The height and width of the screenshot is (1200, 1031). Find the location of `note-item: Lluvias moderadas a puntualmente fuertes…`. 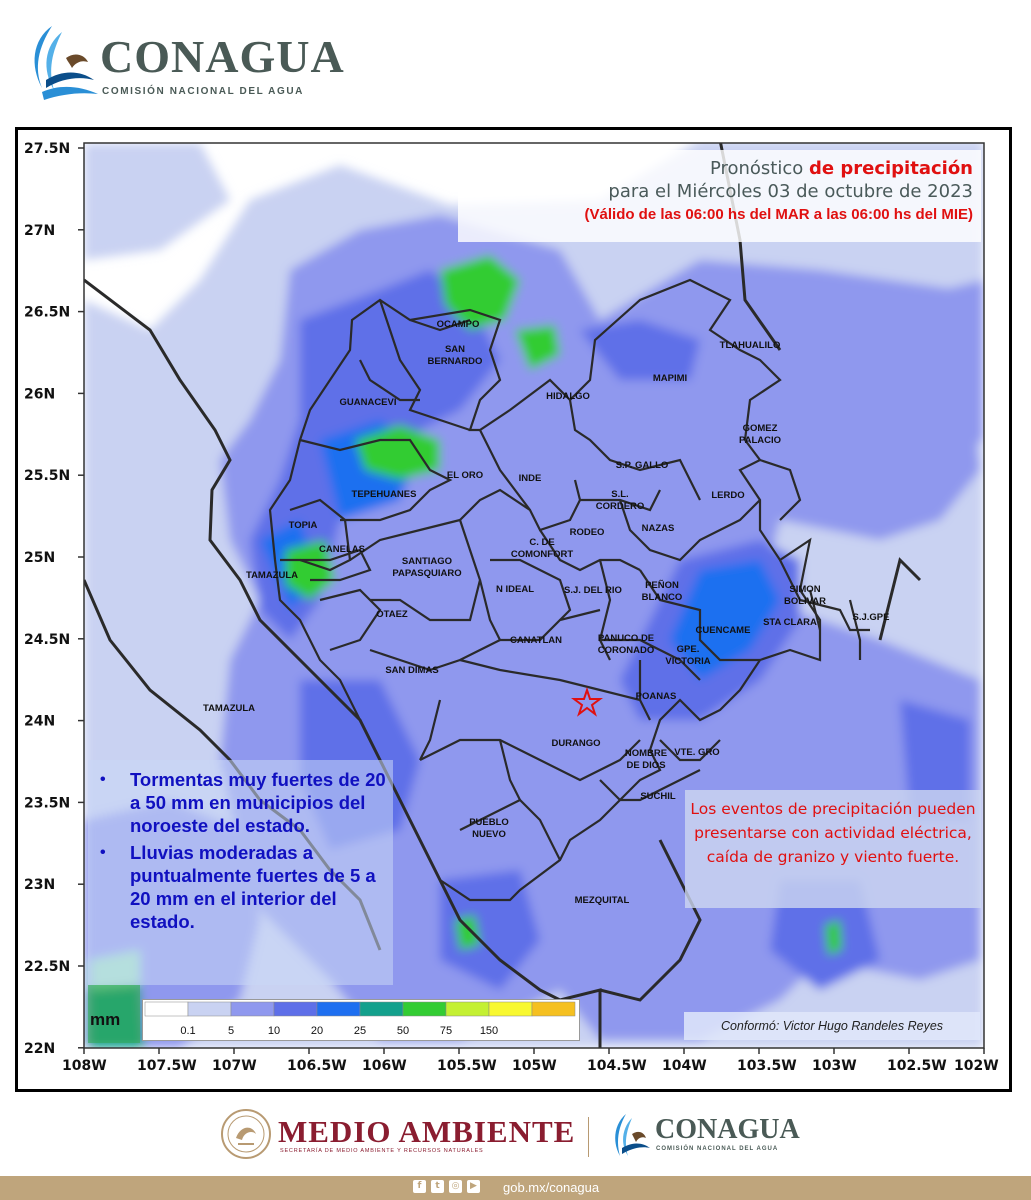

note-item: Lluvias moderadas a puntualmente fuertes… is located at coordinates (246, 887).